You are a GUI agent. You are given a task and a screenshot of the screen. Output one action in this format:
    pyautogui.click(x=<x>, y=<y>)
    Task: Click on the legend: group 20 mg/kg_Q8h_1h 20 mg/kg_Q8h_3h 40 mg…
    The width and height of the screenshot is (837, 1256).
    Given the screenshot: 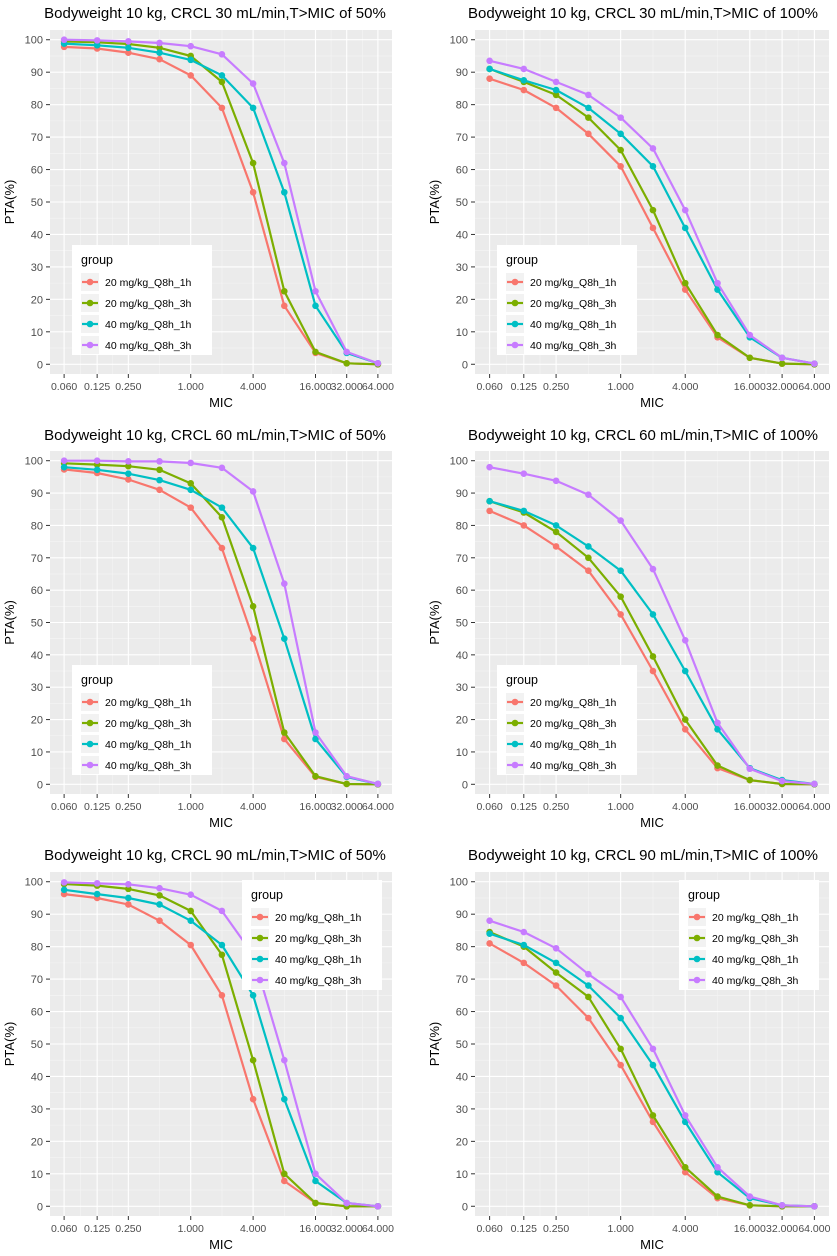 What is the action you would take?
    pyautogui.click(x=142, y=300)
    